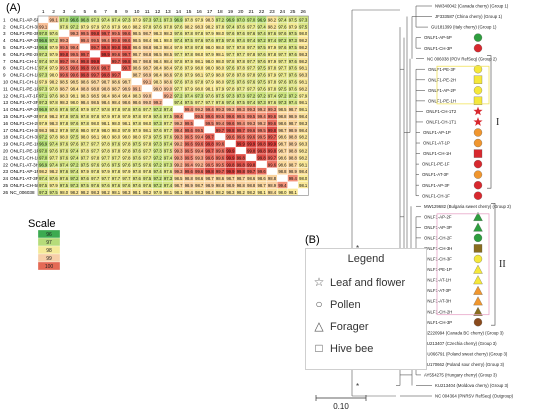  Describe the element at coordinates (4, 26) in the screenshot. I see `row-number: 2` at that location.